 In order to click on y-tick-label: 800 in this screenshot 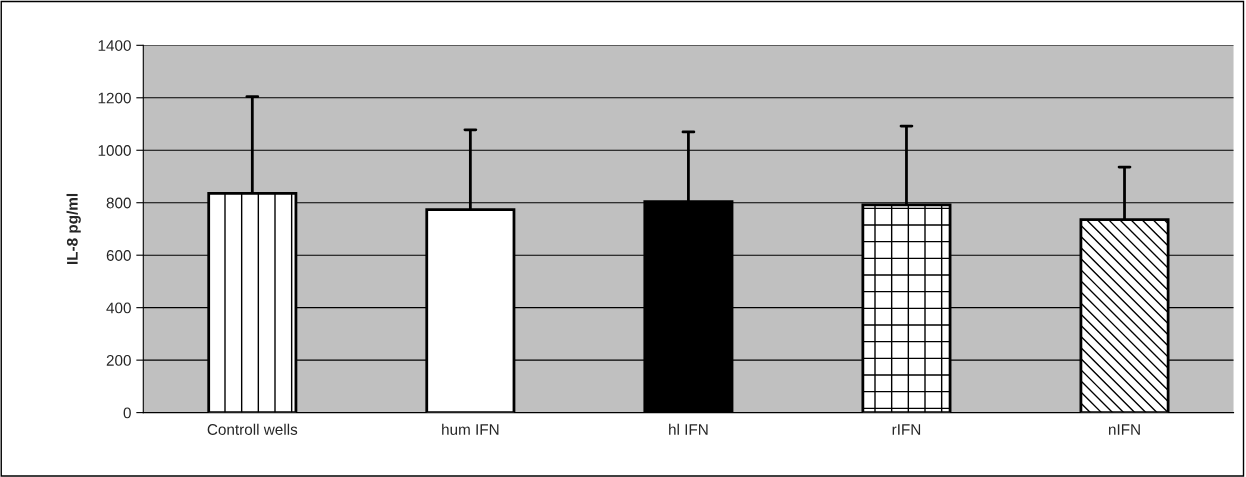, I will do `click(118, 203)`.